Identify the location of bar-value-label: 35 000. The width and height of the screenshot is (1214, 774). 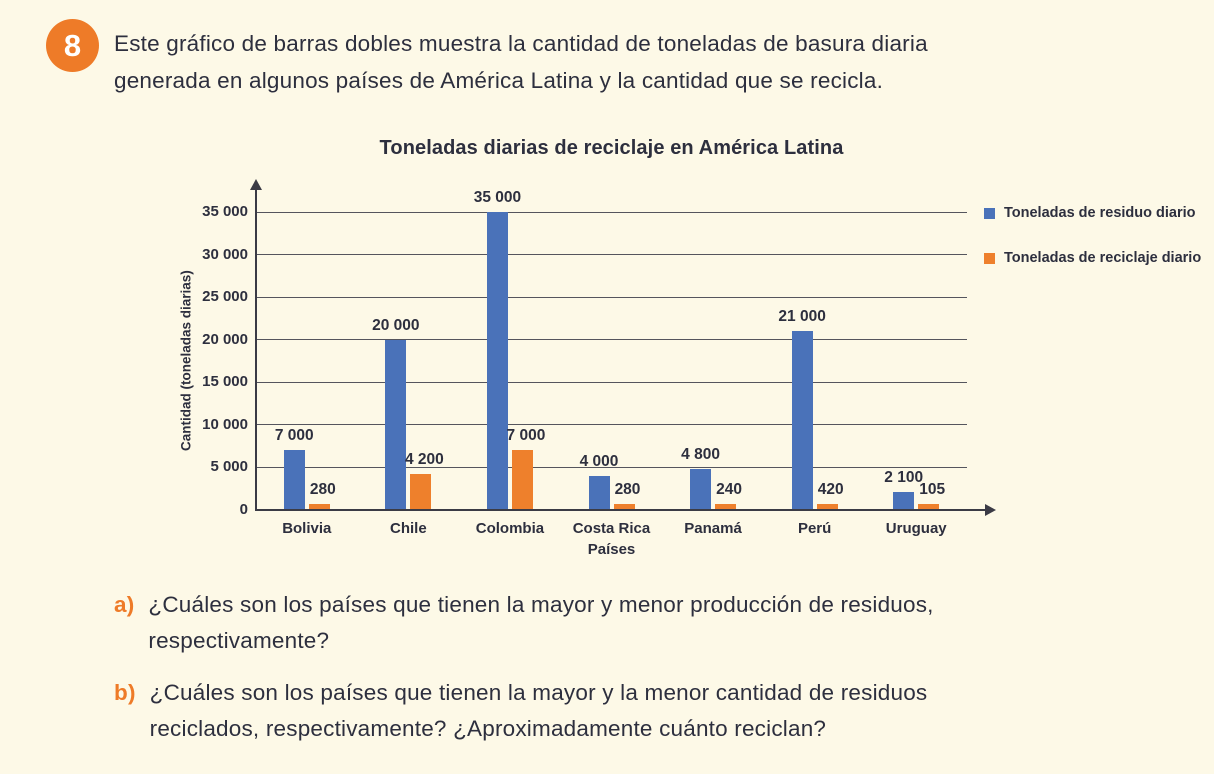
(497, 197).